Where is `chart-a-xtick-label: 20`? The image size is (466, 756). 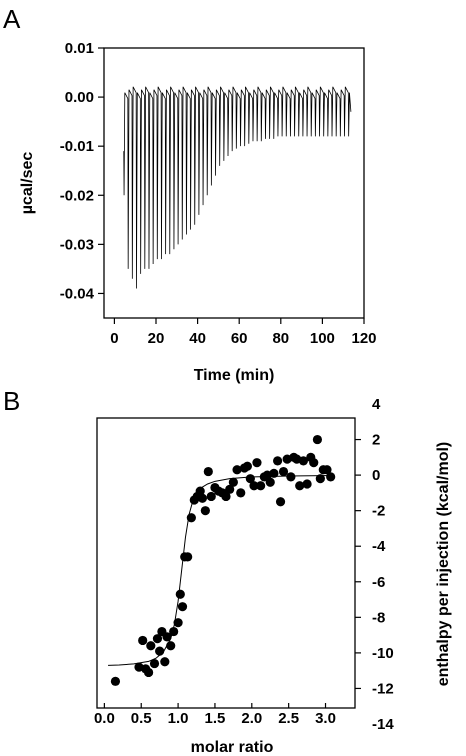
chart-a-xtick-label: 20 is located at coordinates (156, 338).